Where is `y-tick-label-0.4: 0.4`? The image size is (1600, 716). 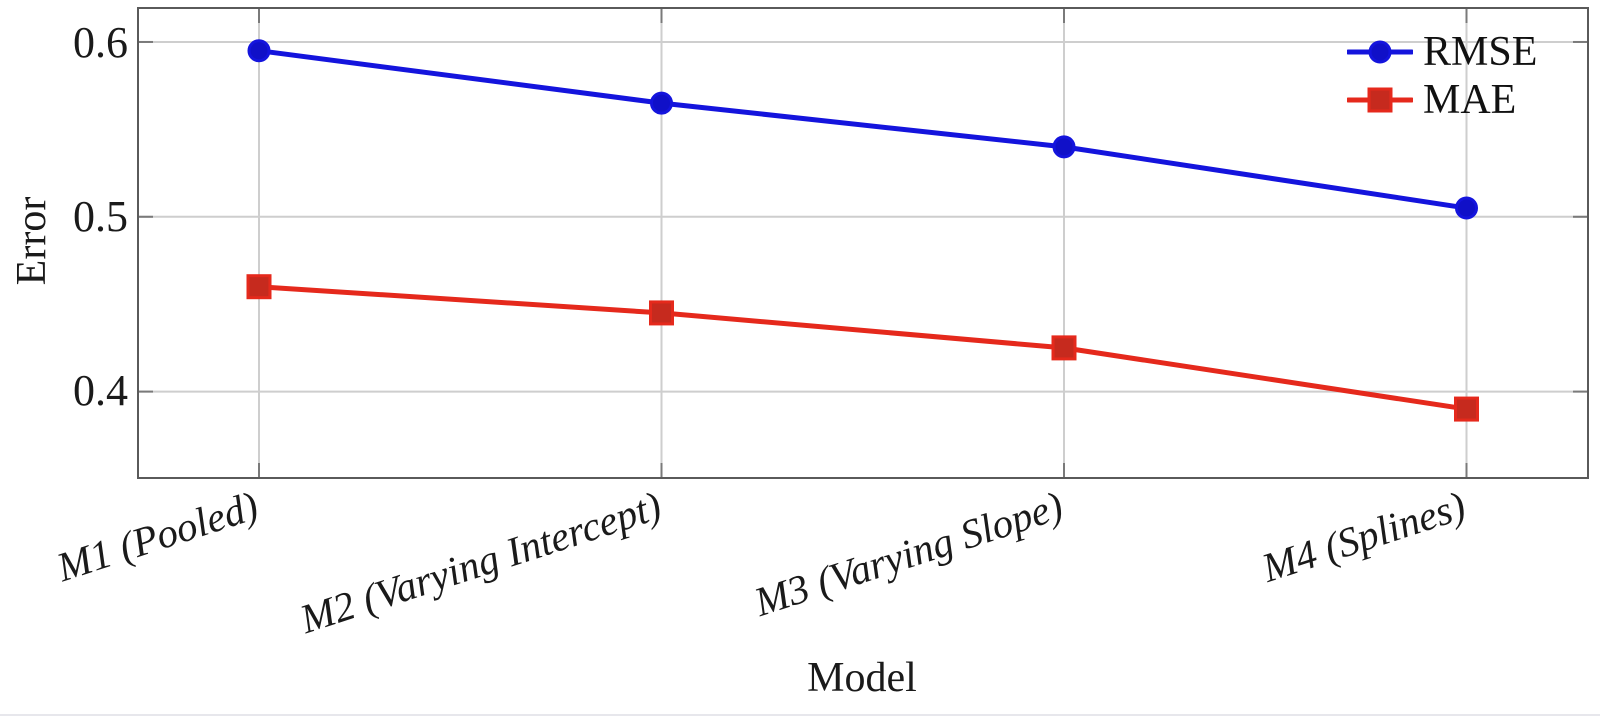 y-tick-label-0.4: 0.4 is located at coordinates (100, 390).